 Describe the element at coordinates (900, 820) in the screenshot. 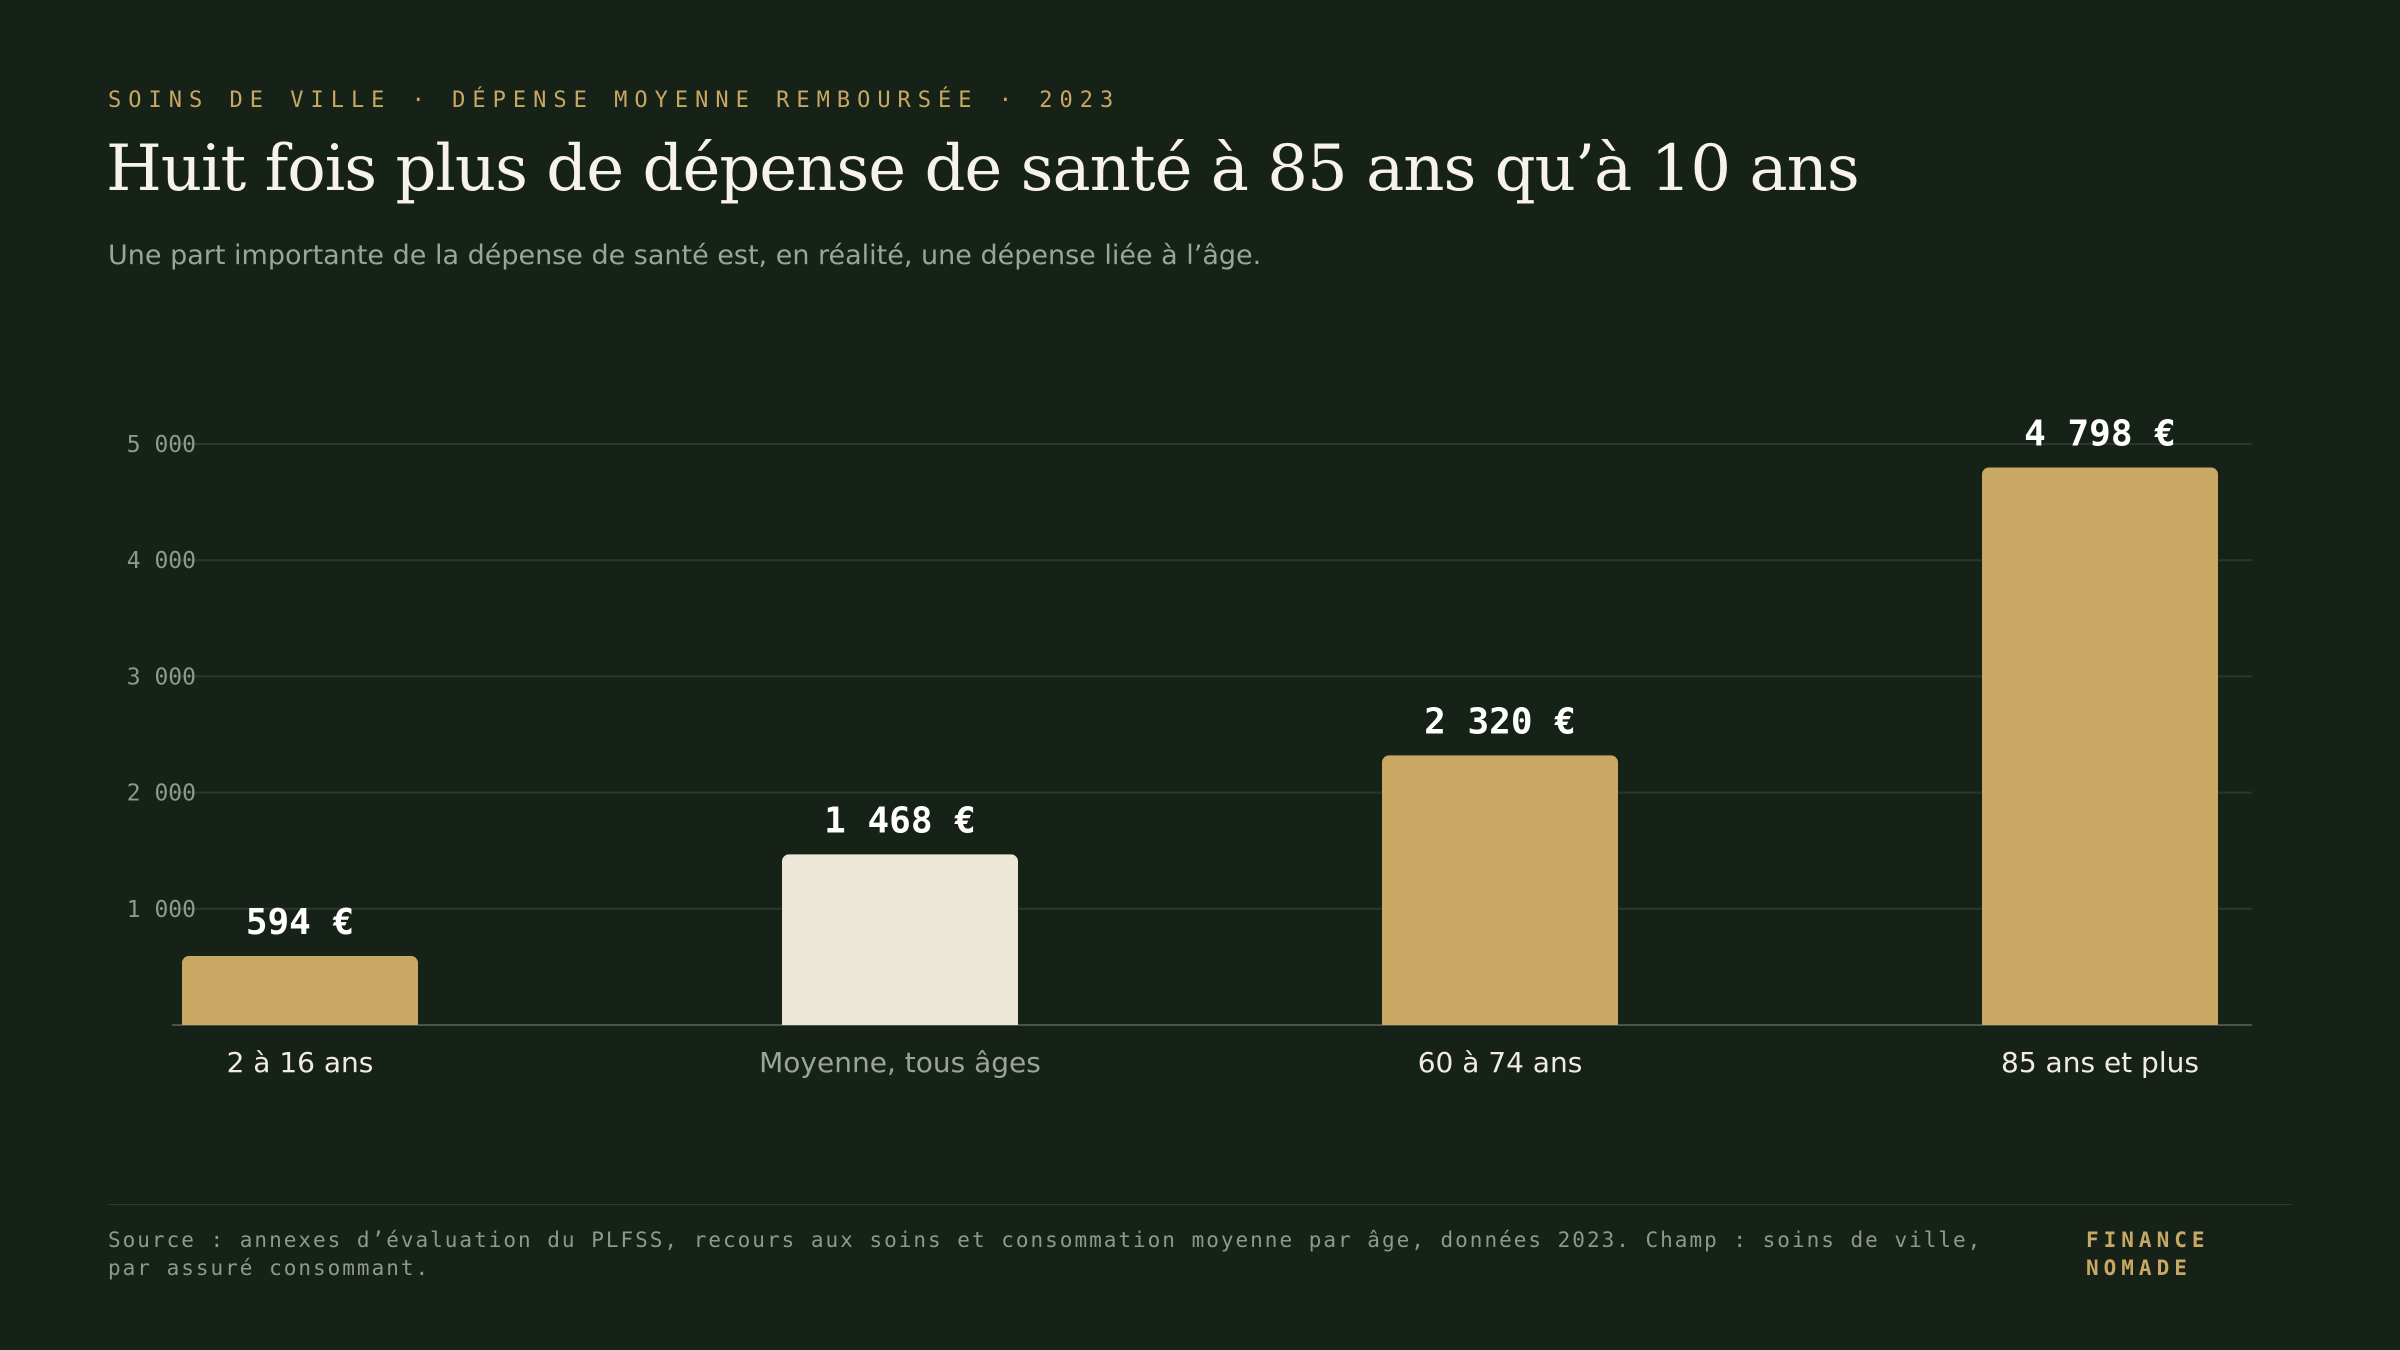

I see `data-label: 1 468 €` at that location.